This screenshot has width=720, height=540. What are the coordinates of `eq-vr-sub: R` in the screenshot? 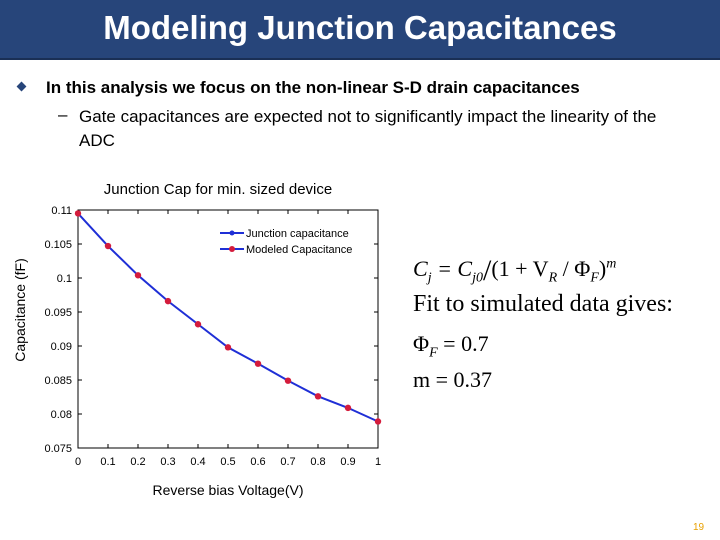 It's located at (553, 278).